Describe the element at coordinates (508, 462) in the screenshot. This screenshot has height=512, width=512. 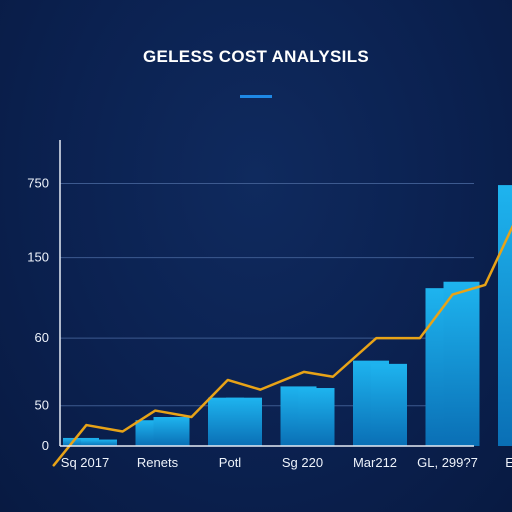
I see `x-tick-label: Early` at that location.